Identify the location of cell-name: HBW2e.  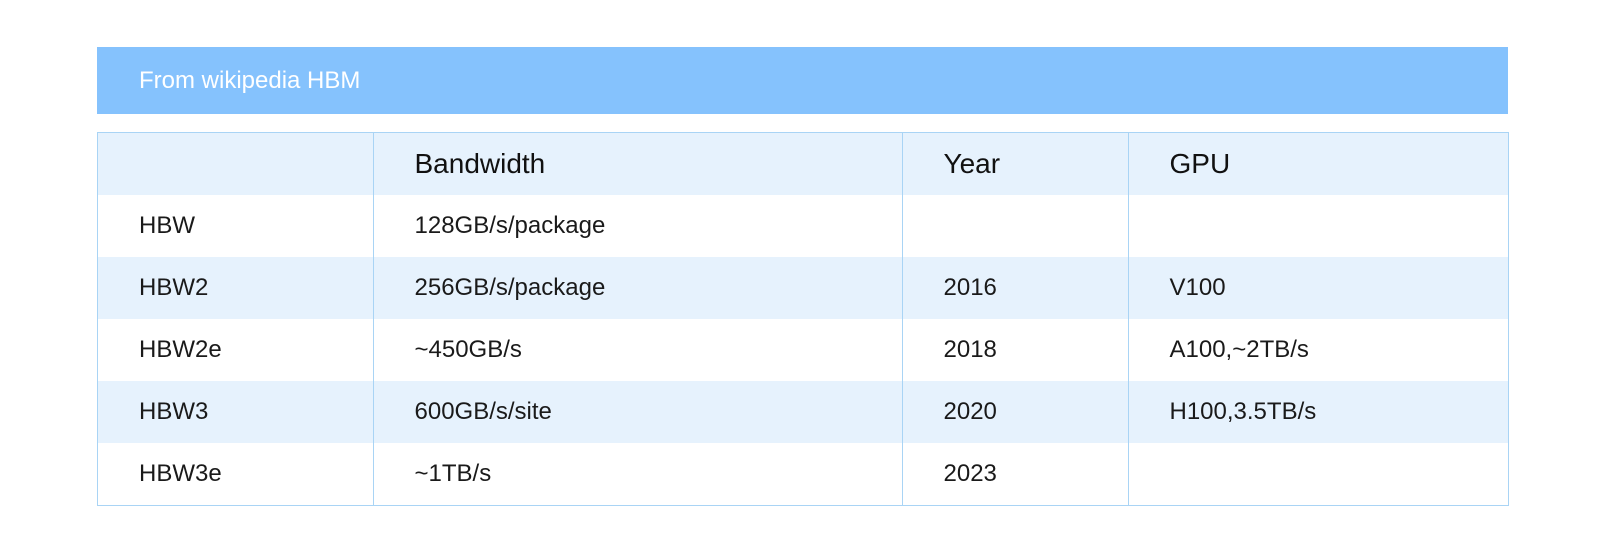
(180, 349).